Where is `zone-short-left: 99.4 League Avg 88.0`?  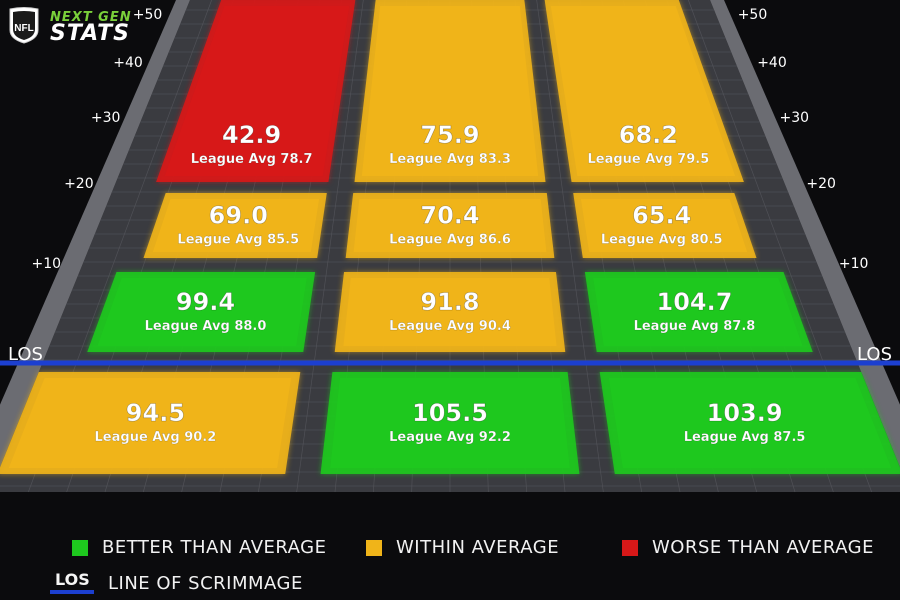 zone-short-left: 99.4 League Avg 88.0 is located at coordinates (201, 312).